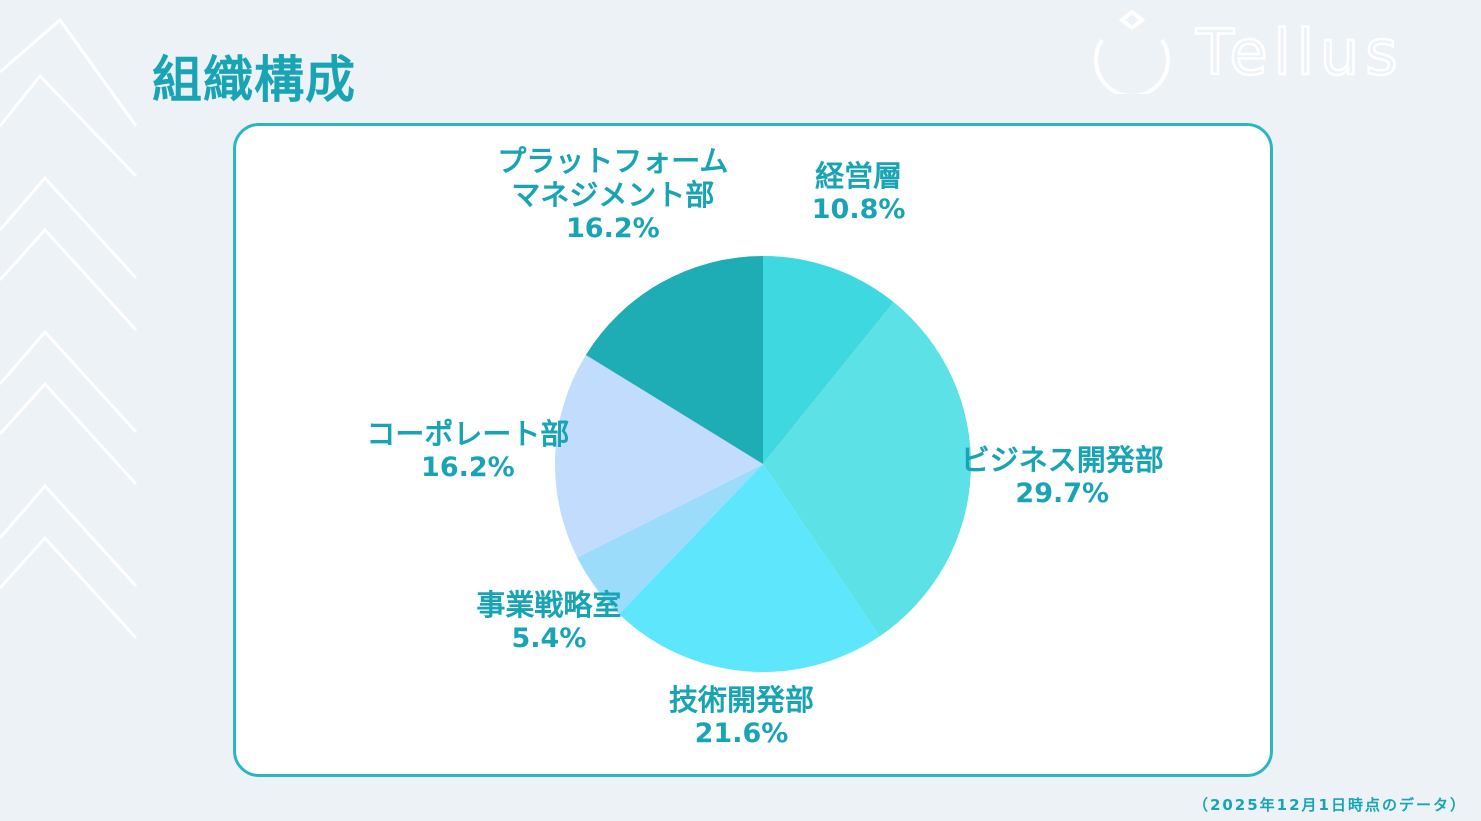 This screenshot has width=1481, height=821. What do you see at coordinates (1329, 805) in the screenshot?
I see `data-date-footnote: （2025年12月1日時点のデータ）` at bounding box center [1329, 805].